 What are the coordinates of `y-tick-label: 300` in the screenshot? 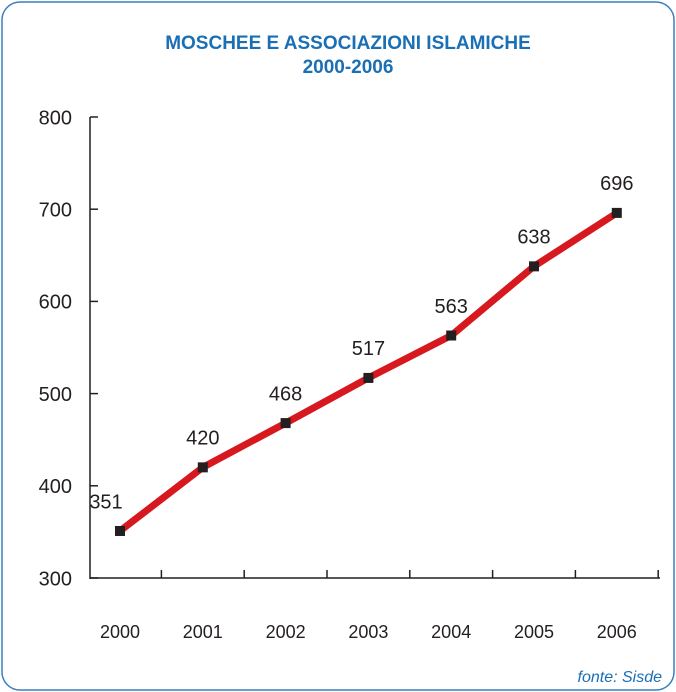 It's located at (55, 579).